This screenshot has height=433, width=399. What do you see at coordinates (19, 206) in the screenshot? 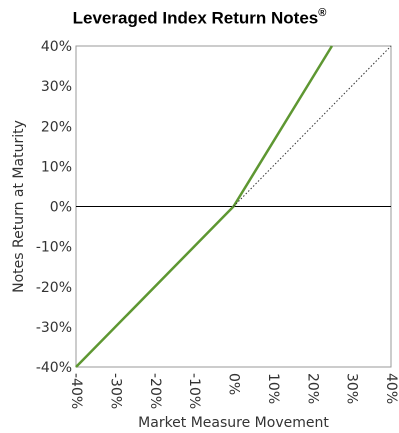
I see `y-axis-title: Notes Return at Maturity` at bounding box center [19, 206].